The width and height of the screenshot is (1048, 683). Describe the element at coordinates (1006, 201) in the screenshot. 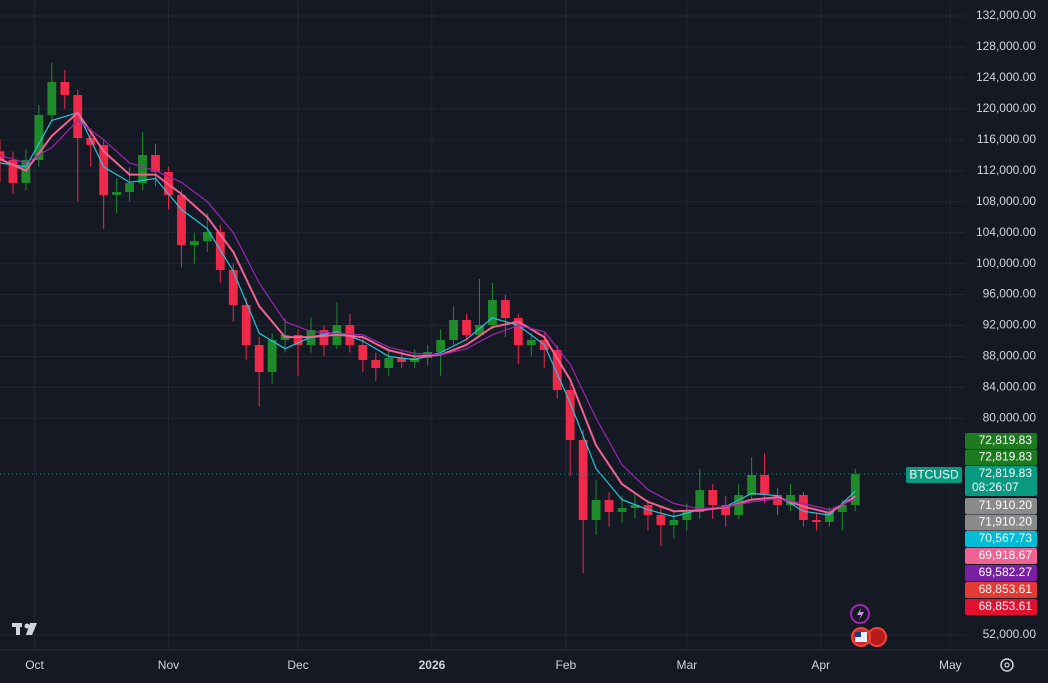

I see `y-tick-label: 108,000.00` at that location.